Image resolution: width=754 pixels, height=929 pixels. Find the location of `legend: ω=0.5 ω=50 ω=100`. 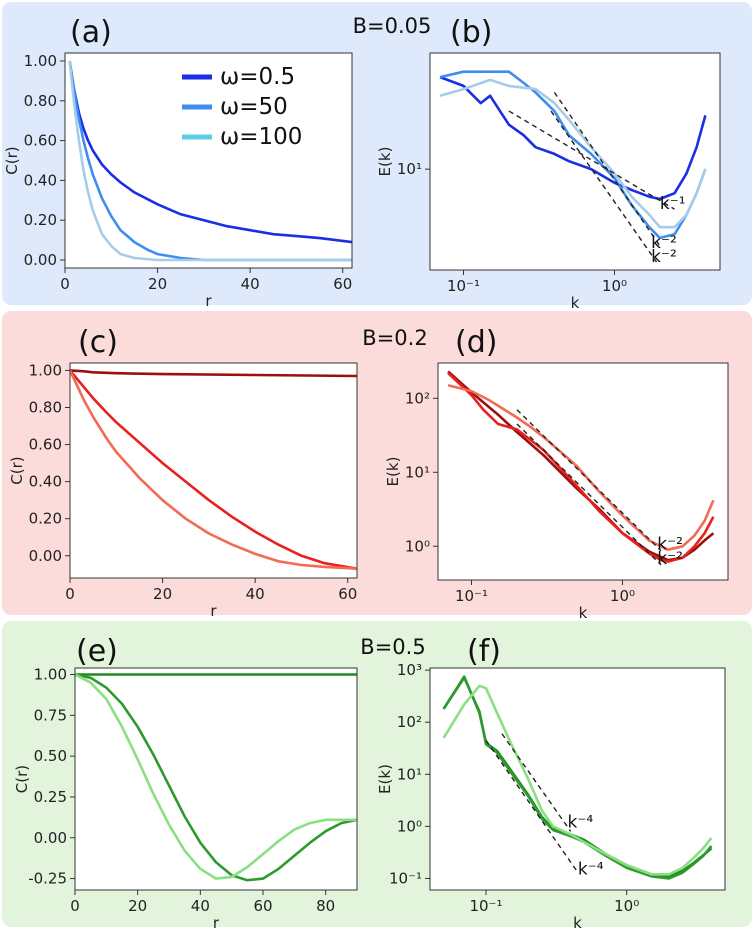

legend: ω=0.5 ω=50 ω=100 is located at coordinates (242, 107).